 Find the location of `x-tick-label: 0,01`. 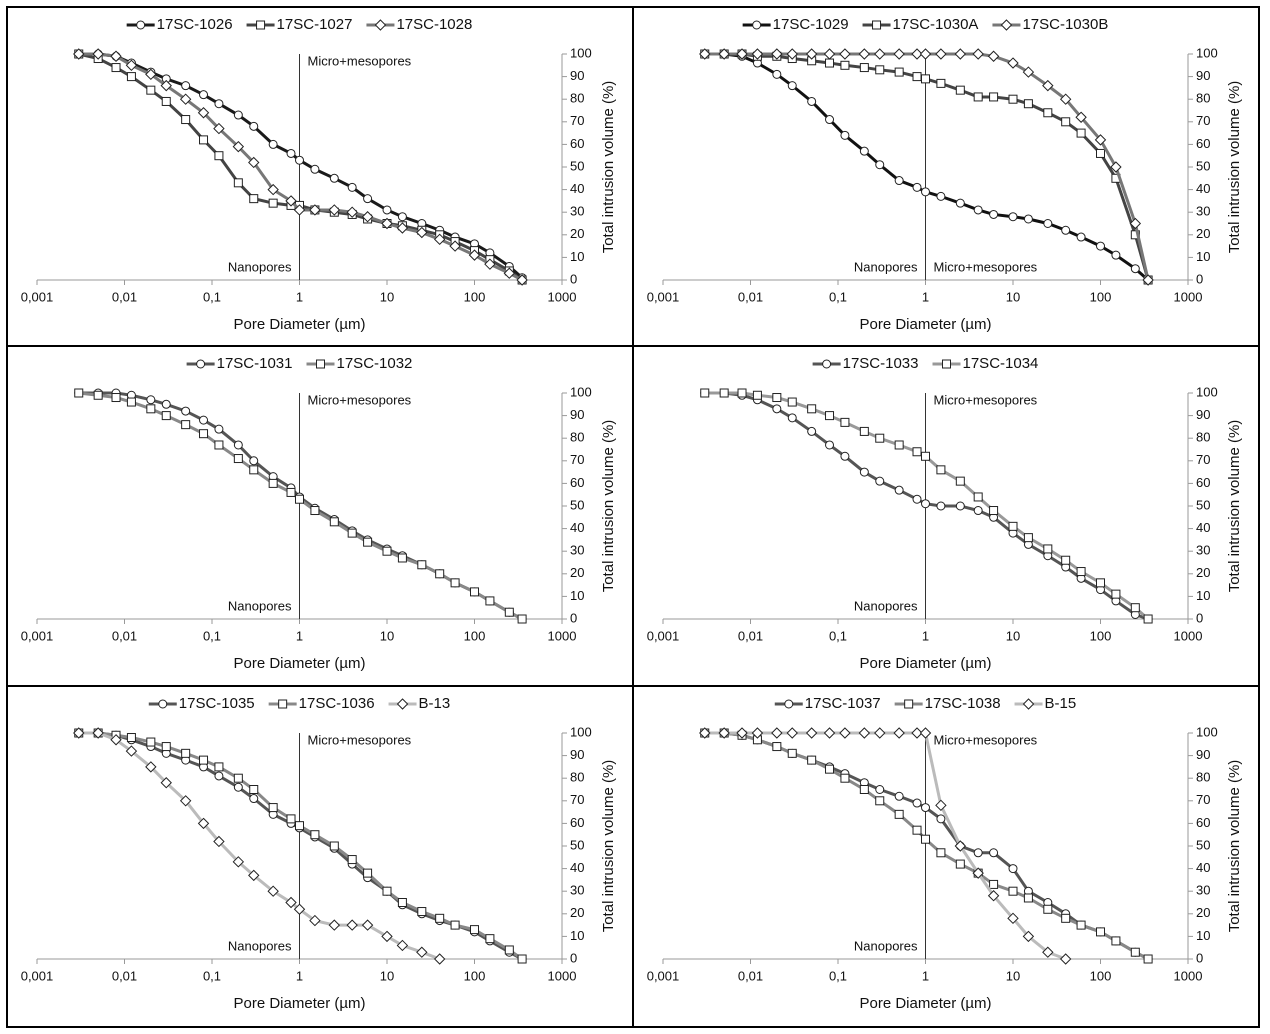

x-tick-label: 0,01 is located at coordinates (750, 975).